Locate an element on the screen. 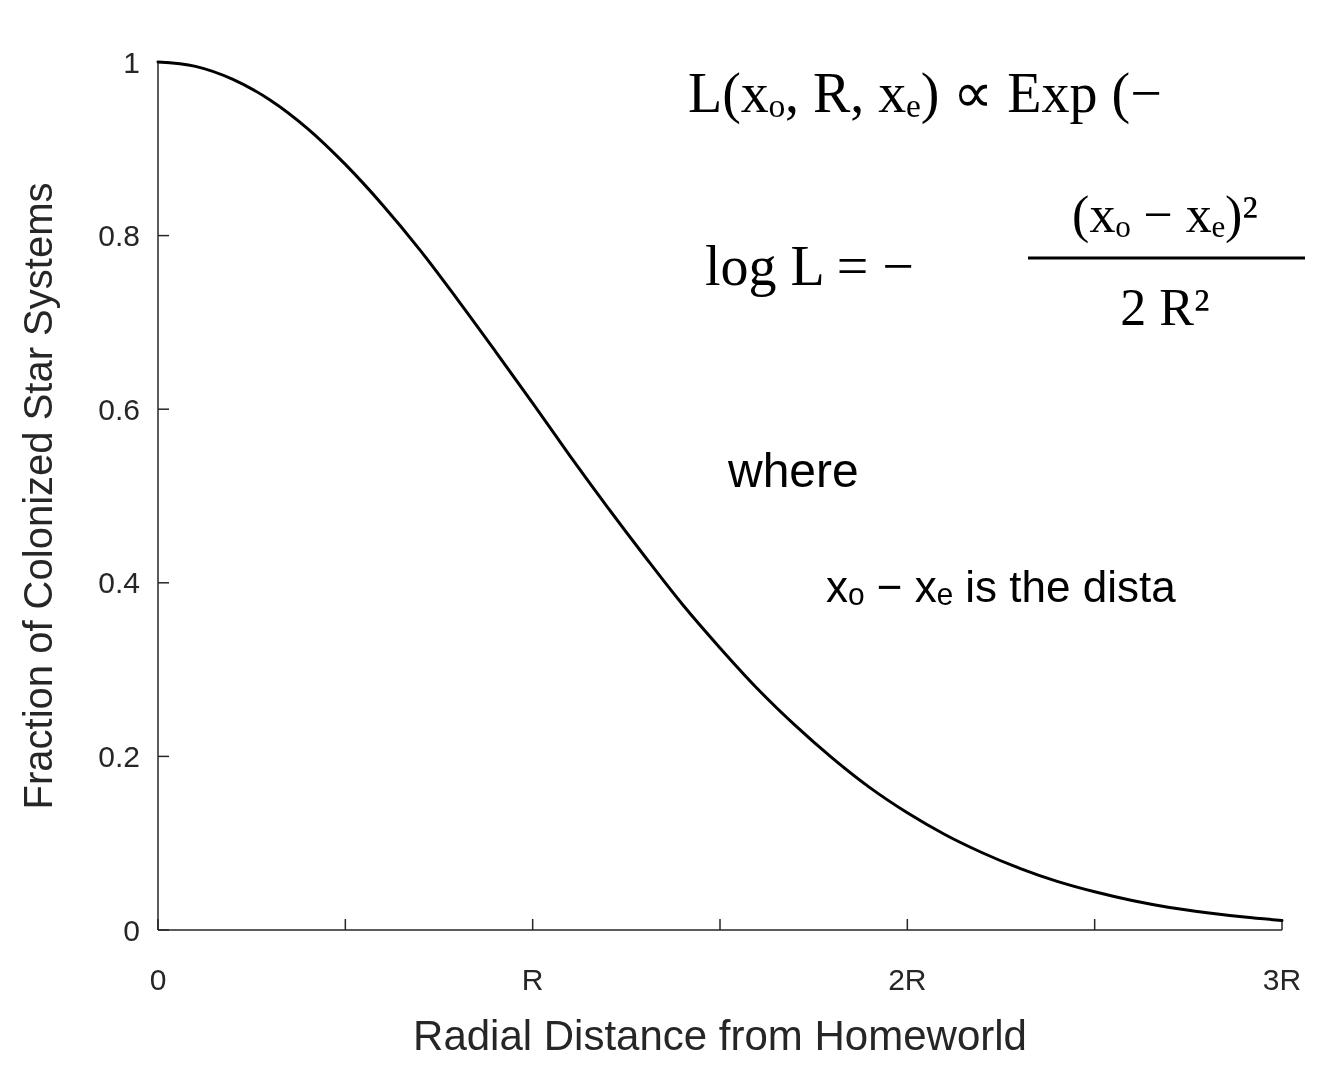 This screenshot has height=1066, width=1319. annotation: where is located at coordinates (793, 470).